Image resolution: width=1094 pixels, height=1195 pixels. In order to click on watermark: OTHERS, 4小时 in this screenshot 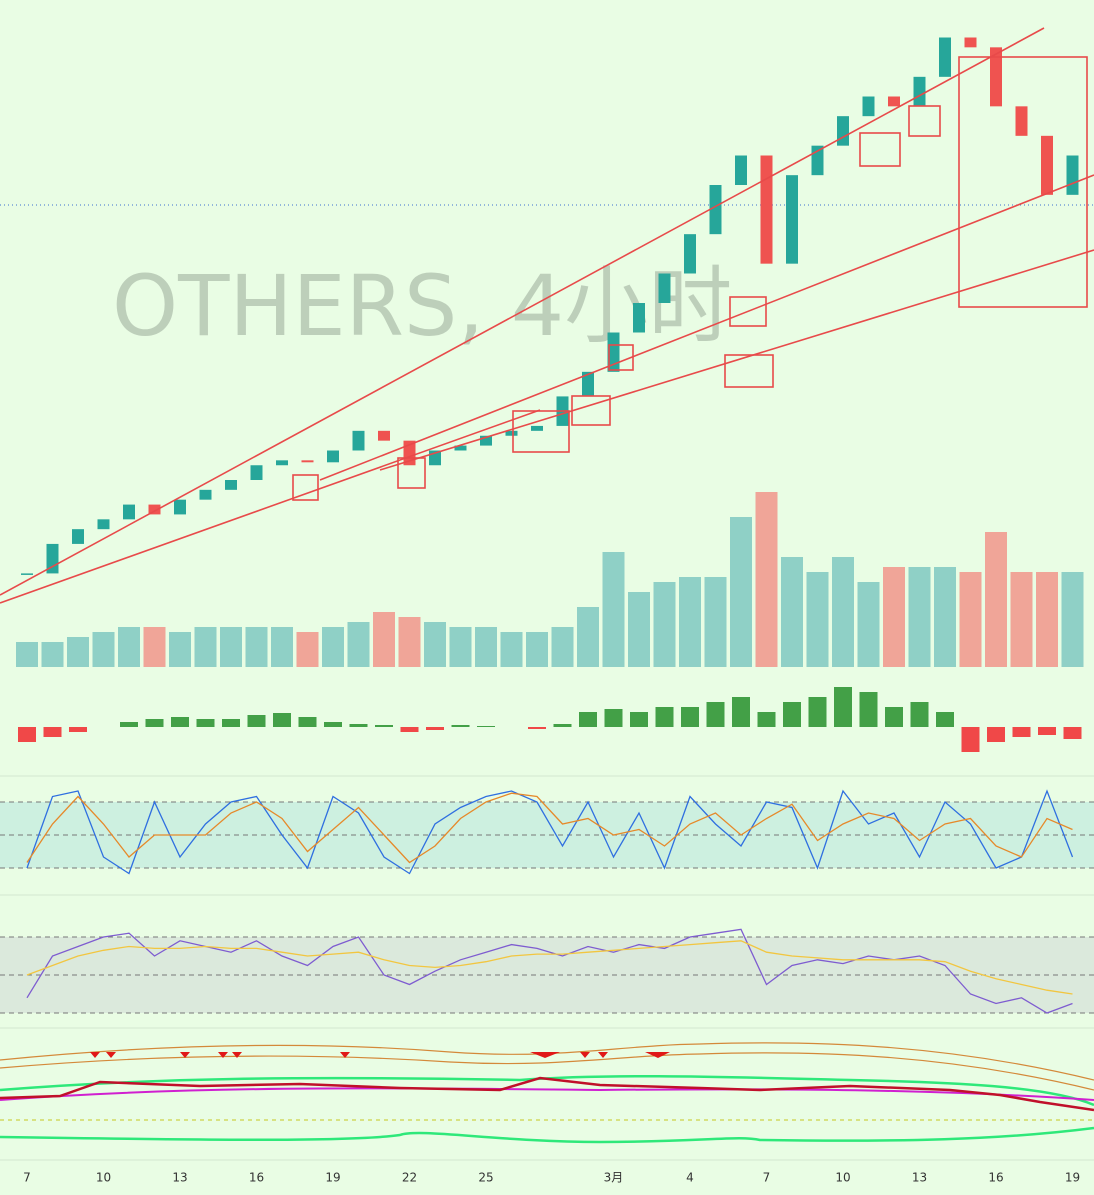, I will do `click(422, 306)`.